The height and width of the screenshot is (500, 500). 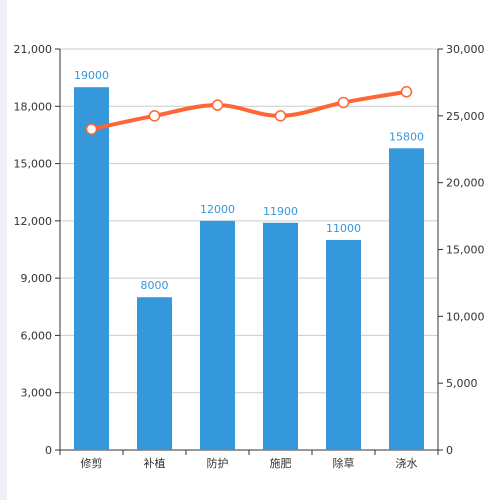 What do you see at coordinates (465, 250) in the screenshot?
I see `y-right-tick-label: 15,000` at bounding box center [465, 250].